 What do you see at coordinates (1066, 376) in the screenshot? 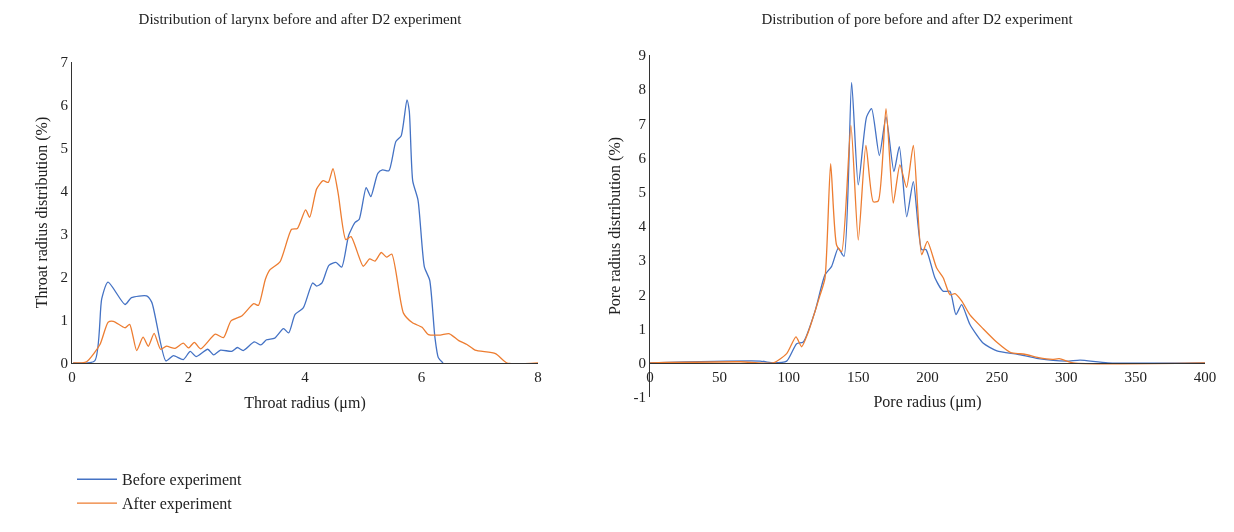
I see `x-tick-label: 300` at bounding box center [1066, 376].